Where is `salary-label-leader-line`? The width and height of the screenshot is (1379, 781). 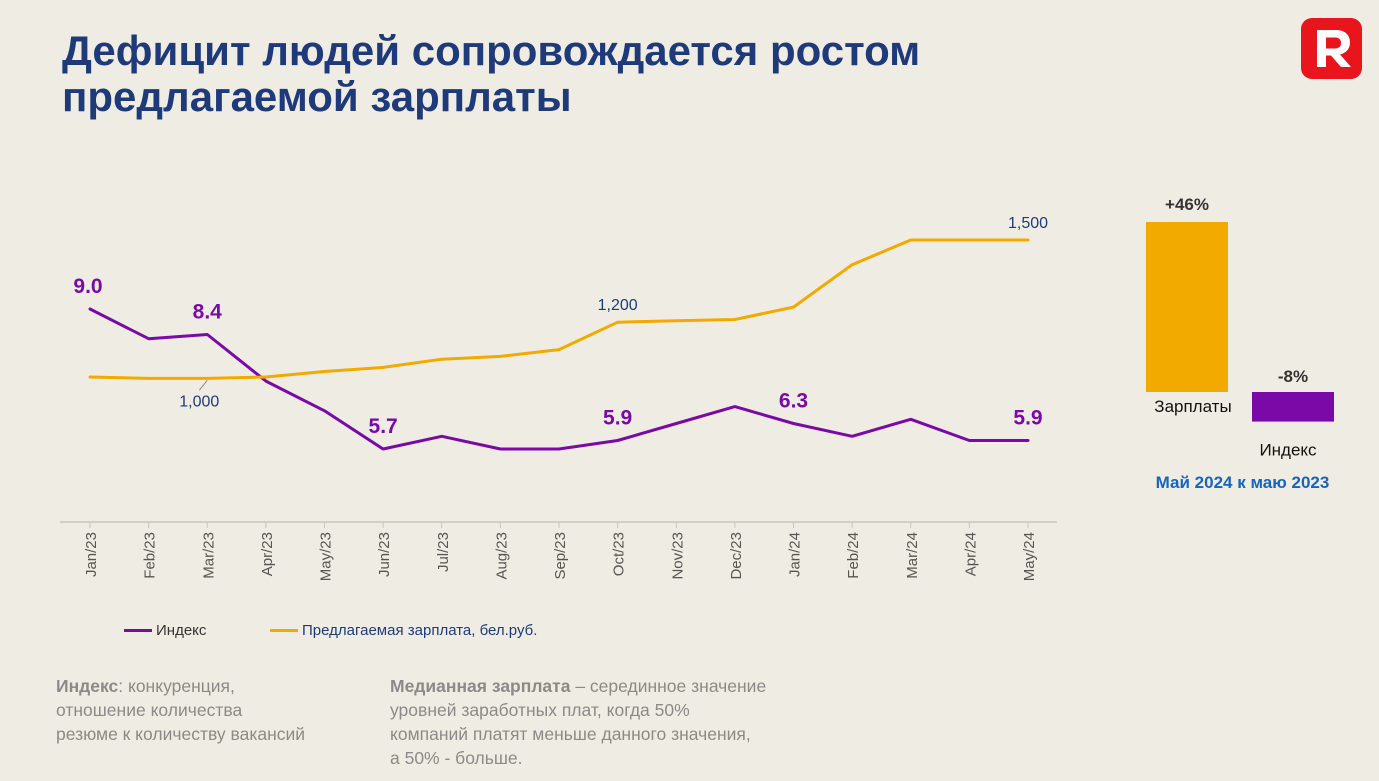
salary-label-leader-line is located at coordinates (203, 385).